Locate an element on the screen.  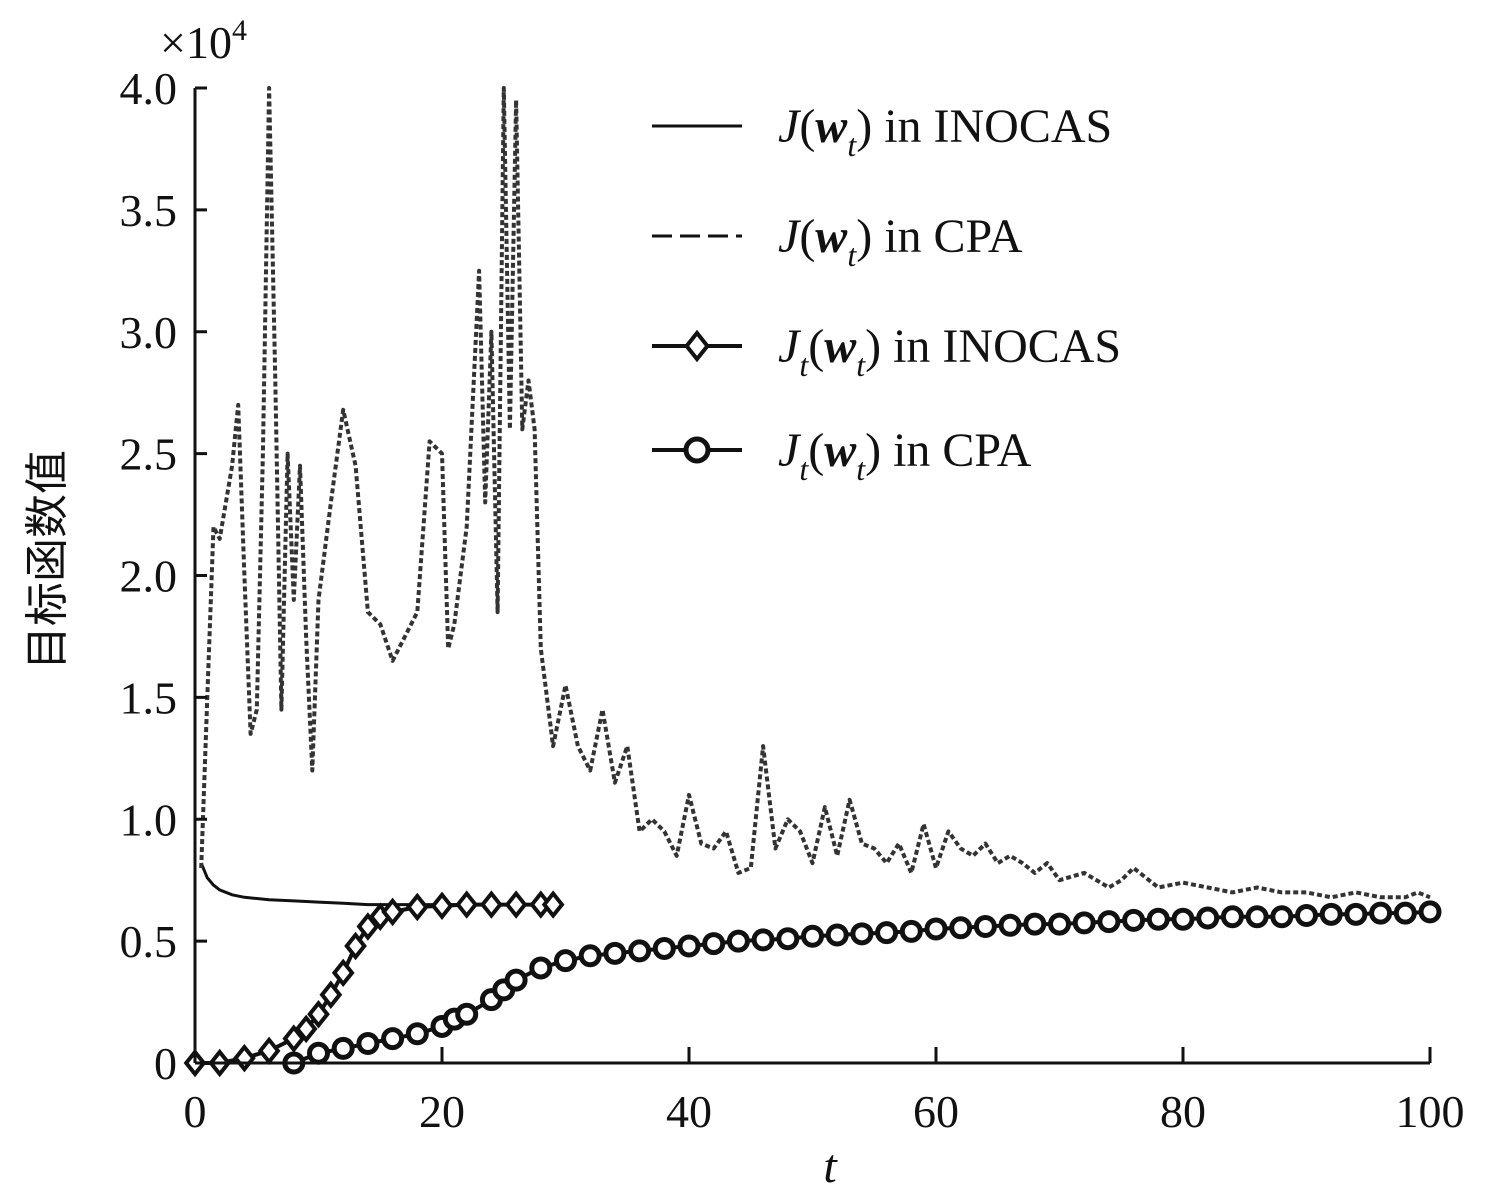
legend-entry: Jt(wt) in INOCAS is located at coordinates (886, 351).